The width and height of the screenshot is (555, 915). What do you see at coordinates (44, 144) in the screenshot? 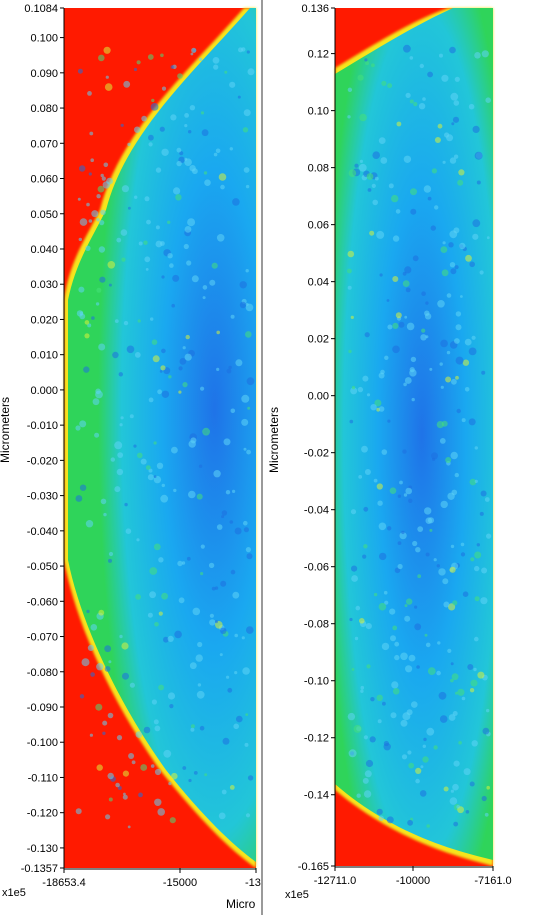
I see `y-tick-label: 0.070` at bounding box center [44, 144].